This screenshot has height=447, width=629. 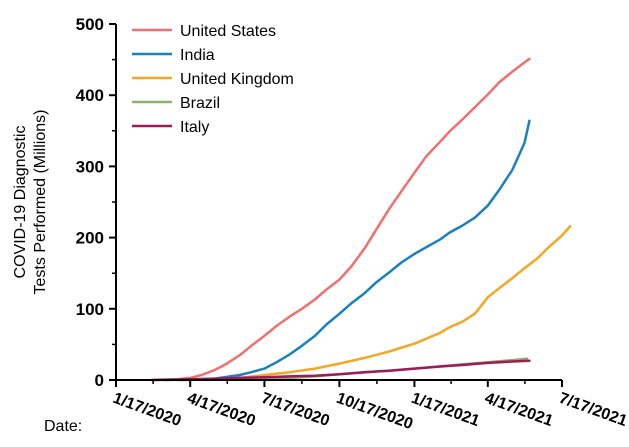 What do you see at coordinates (237, 79) in the screenshot?
I see `legend-label: United Kingdom` at bounding box center [237, 79].